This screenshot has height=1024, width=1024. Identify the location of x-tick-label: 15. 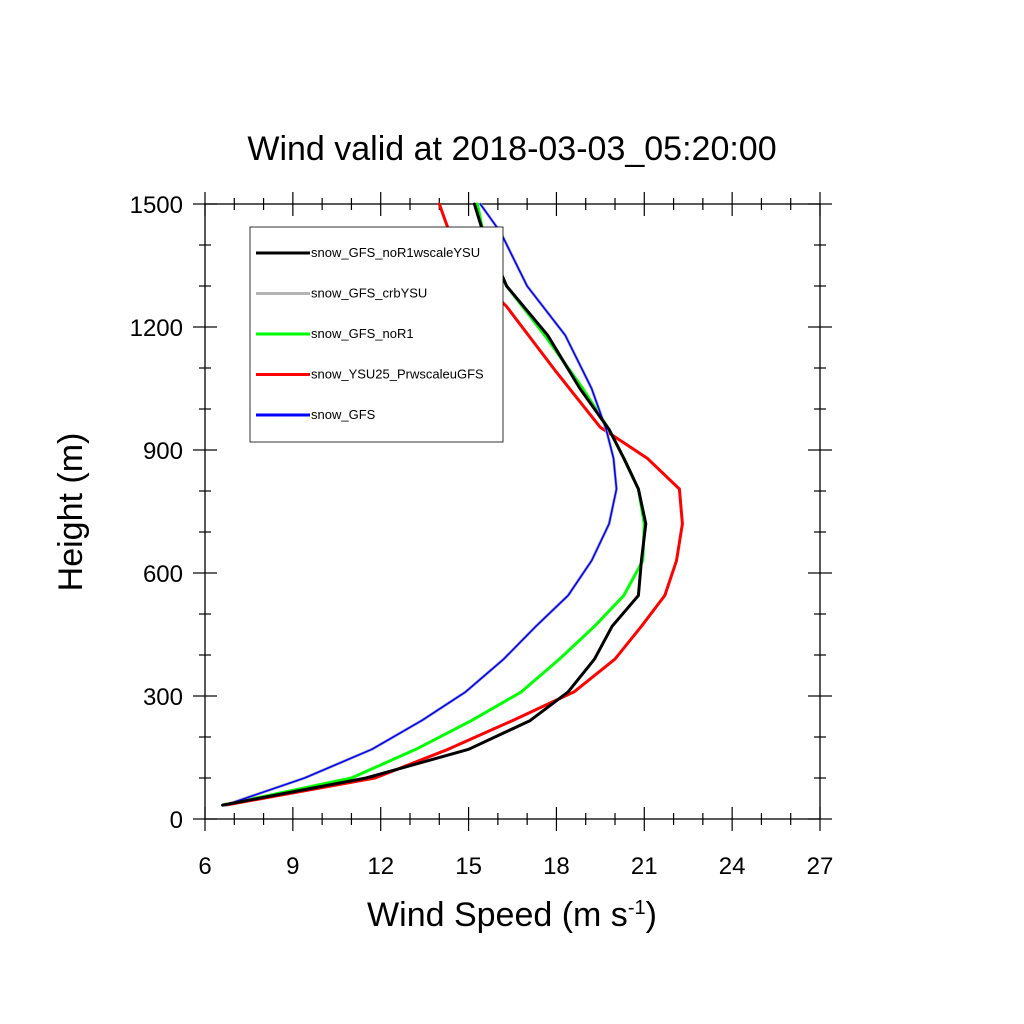
(468, 866).